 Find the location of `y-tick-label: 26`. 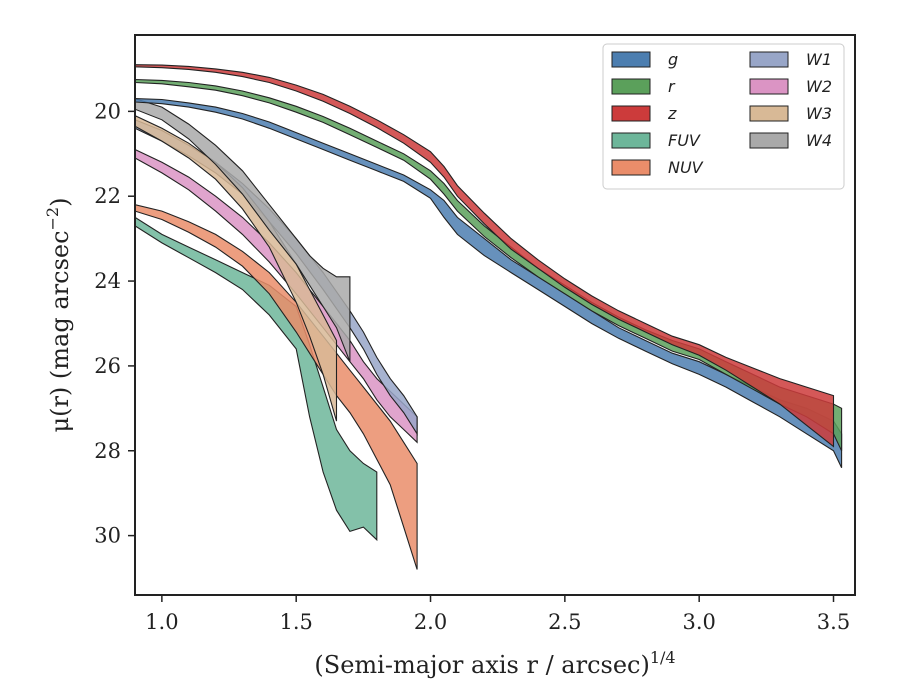

y-tick-label: 26 is located at coordinates (107, 366).